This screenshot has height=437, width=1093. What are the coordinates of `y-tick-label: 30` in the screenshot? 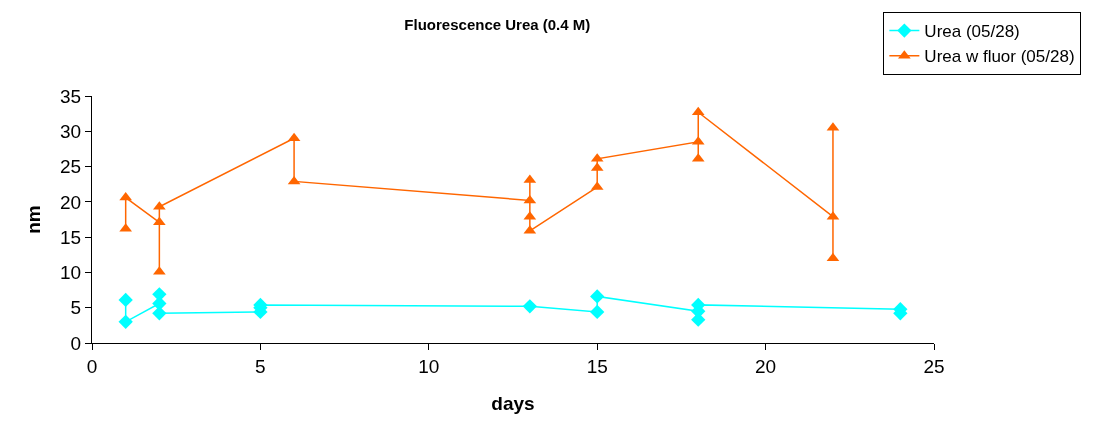 It's located at (71, 131).